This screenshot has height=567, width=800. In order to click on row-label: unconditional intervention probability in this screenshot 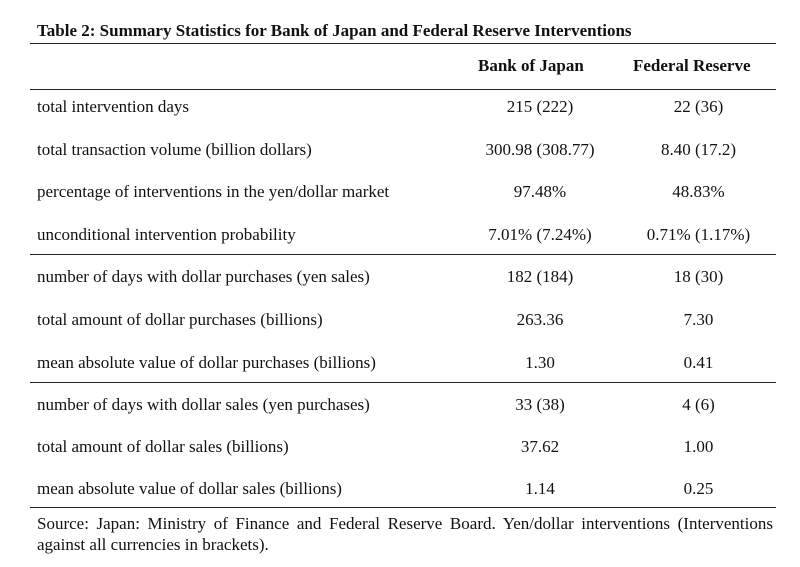, I will do `click(166, 234)`.